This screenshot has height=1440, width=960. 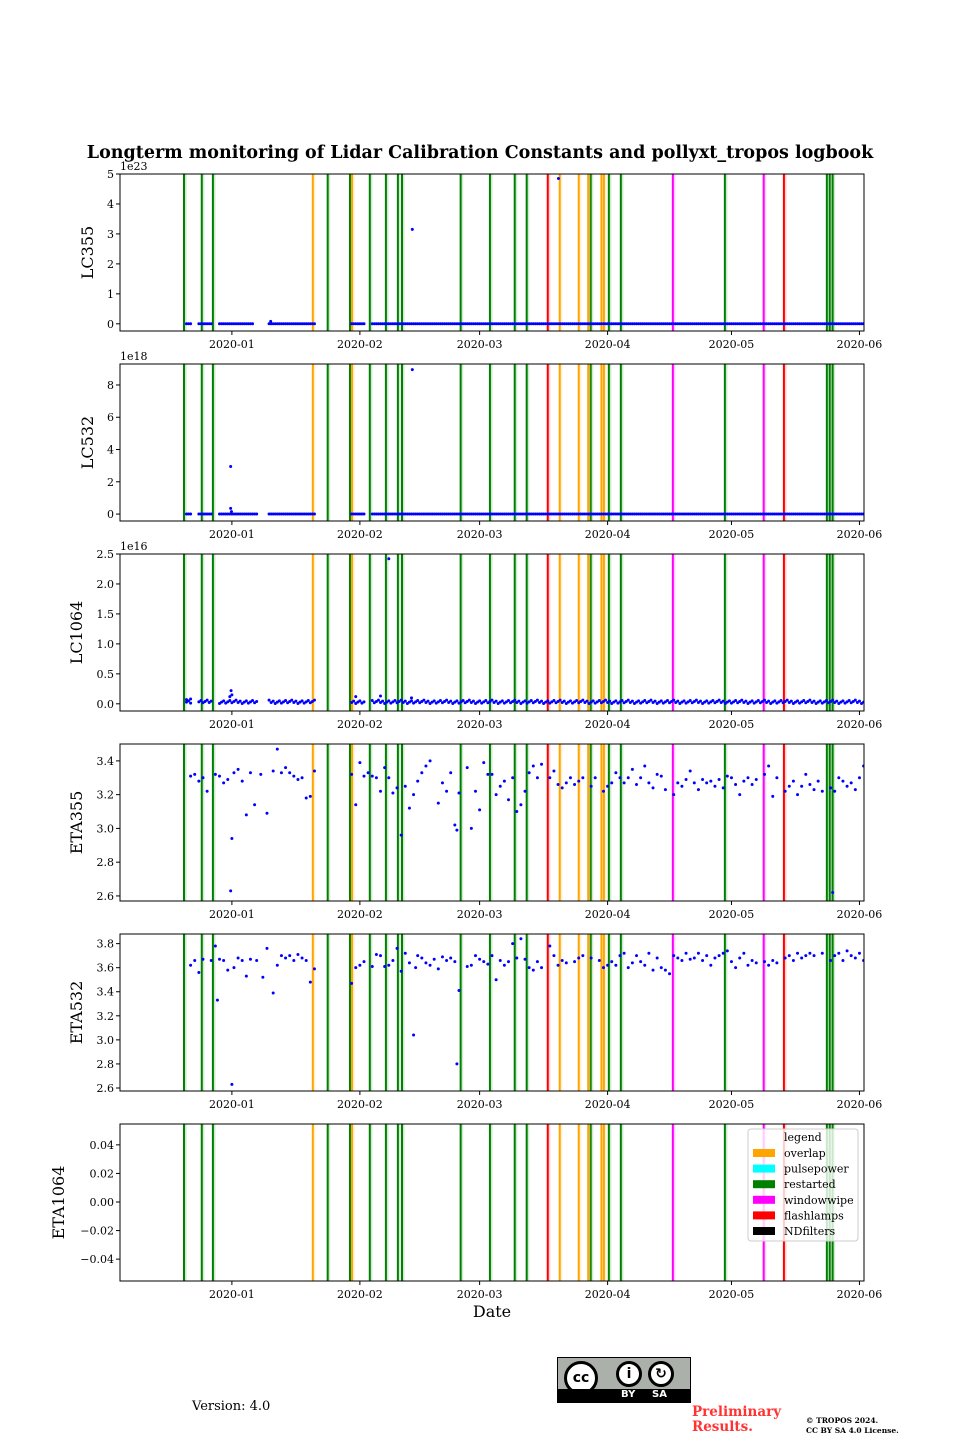 I want to click on y-tick-label: 1.0, so click(x=106, y=644).